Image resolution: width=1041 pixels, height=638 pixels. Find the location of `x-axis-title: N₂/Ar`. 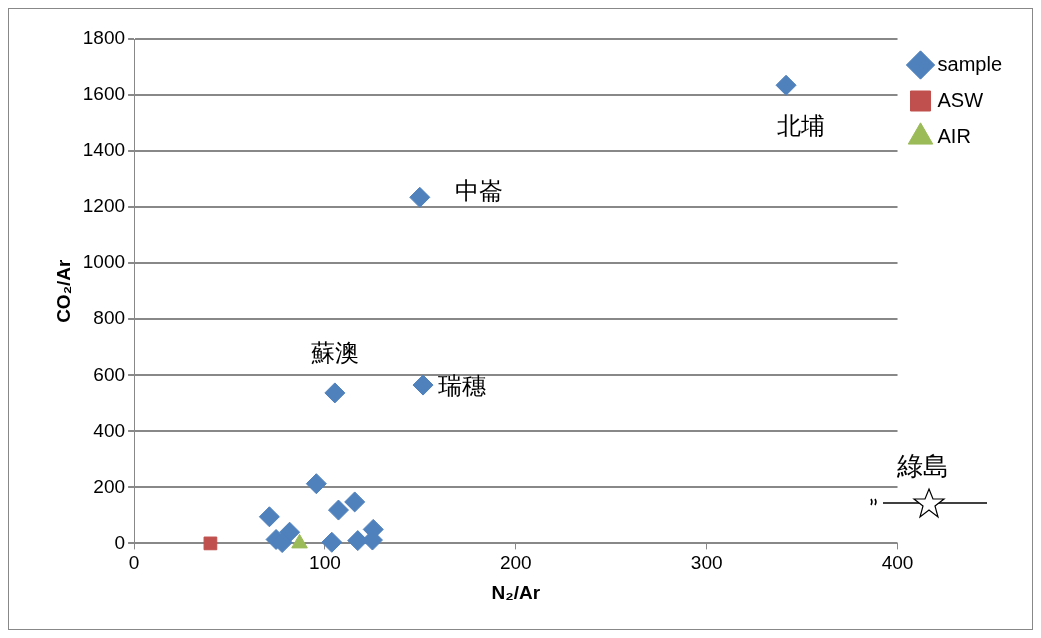

x-axis-title: N₂/Ar is located at coordinates (516, 592).